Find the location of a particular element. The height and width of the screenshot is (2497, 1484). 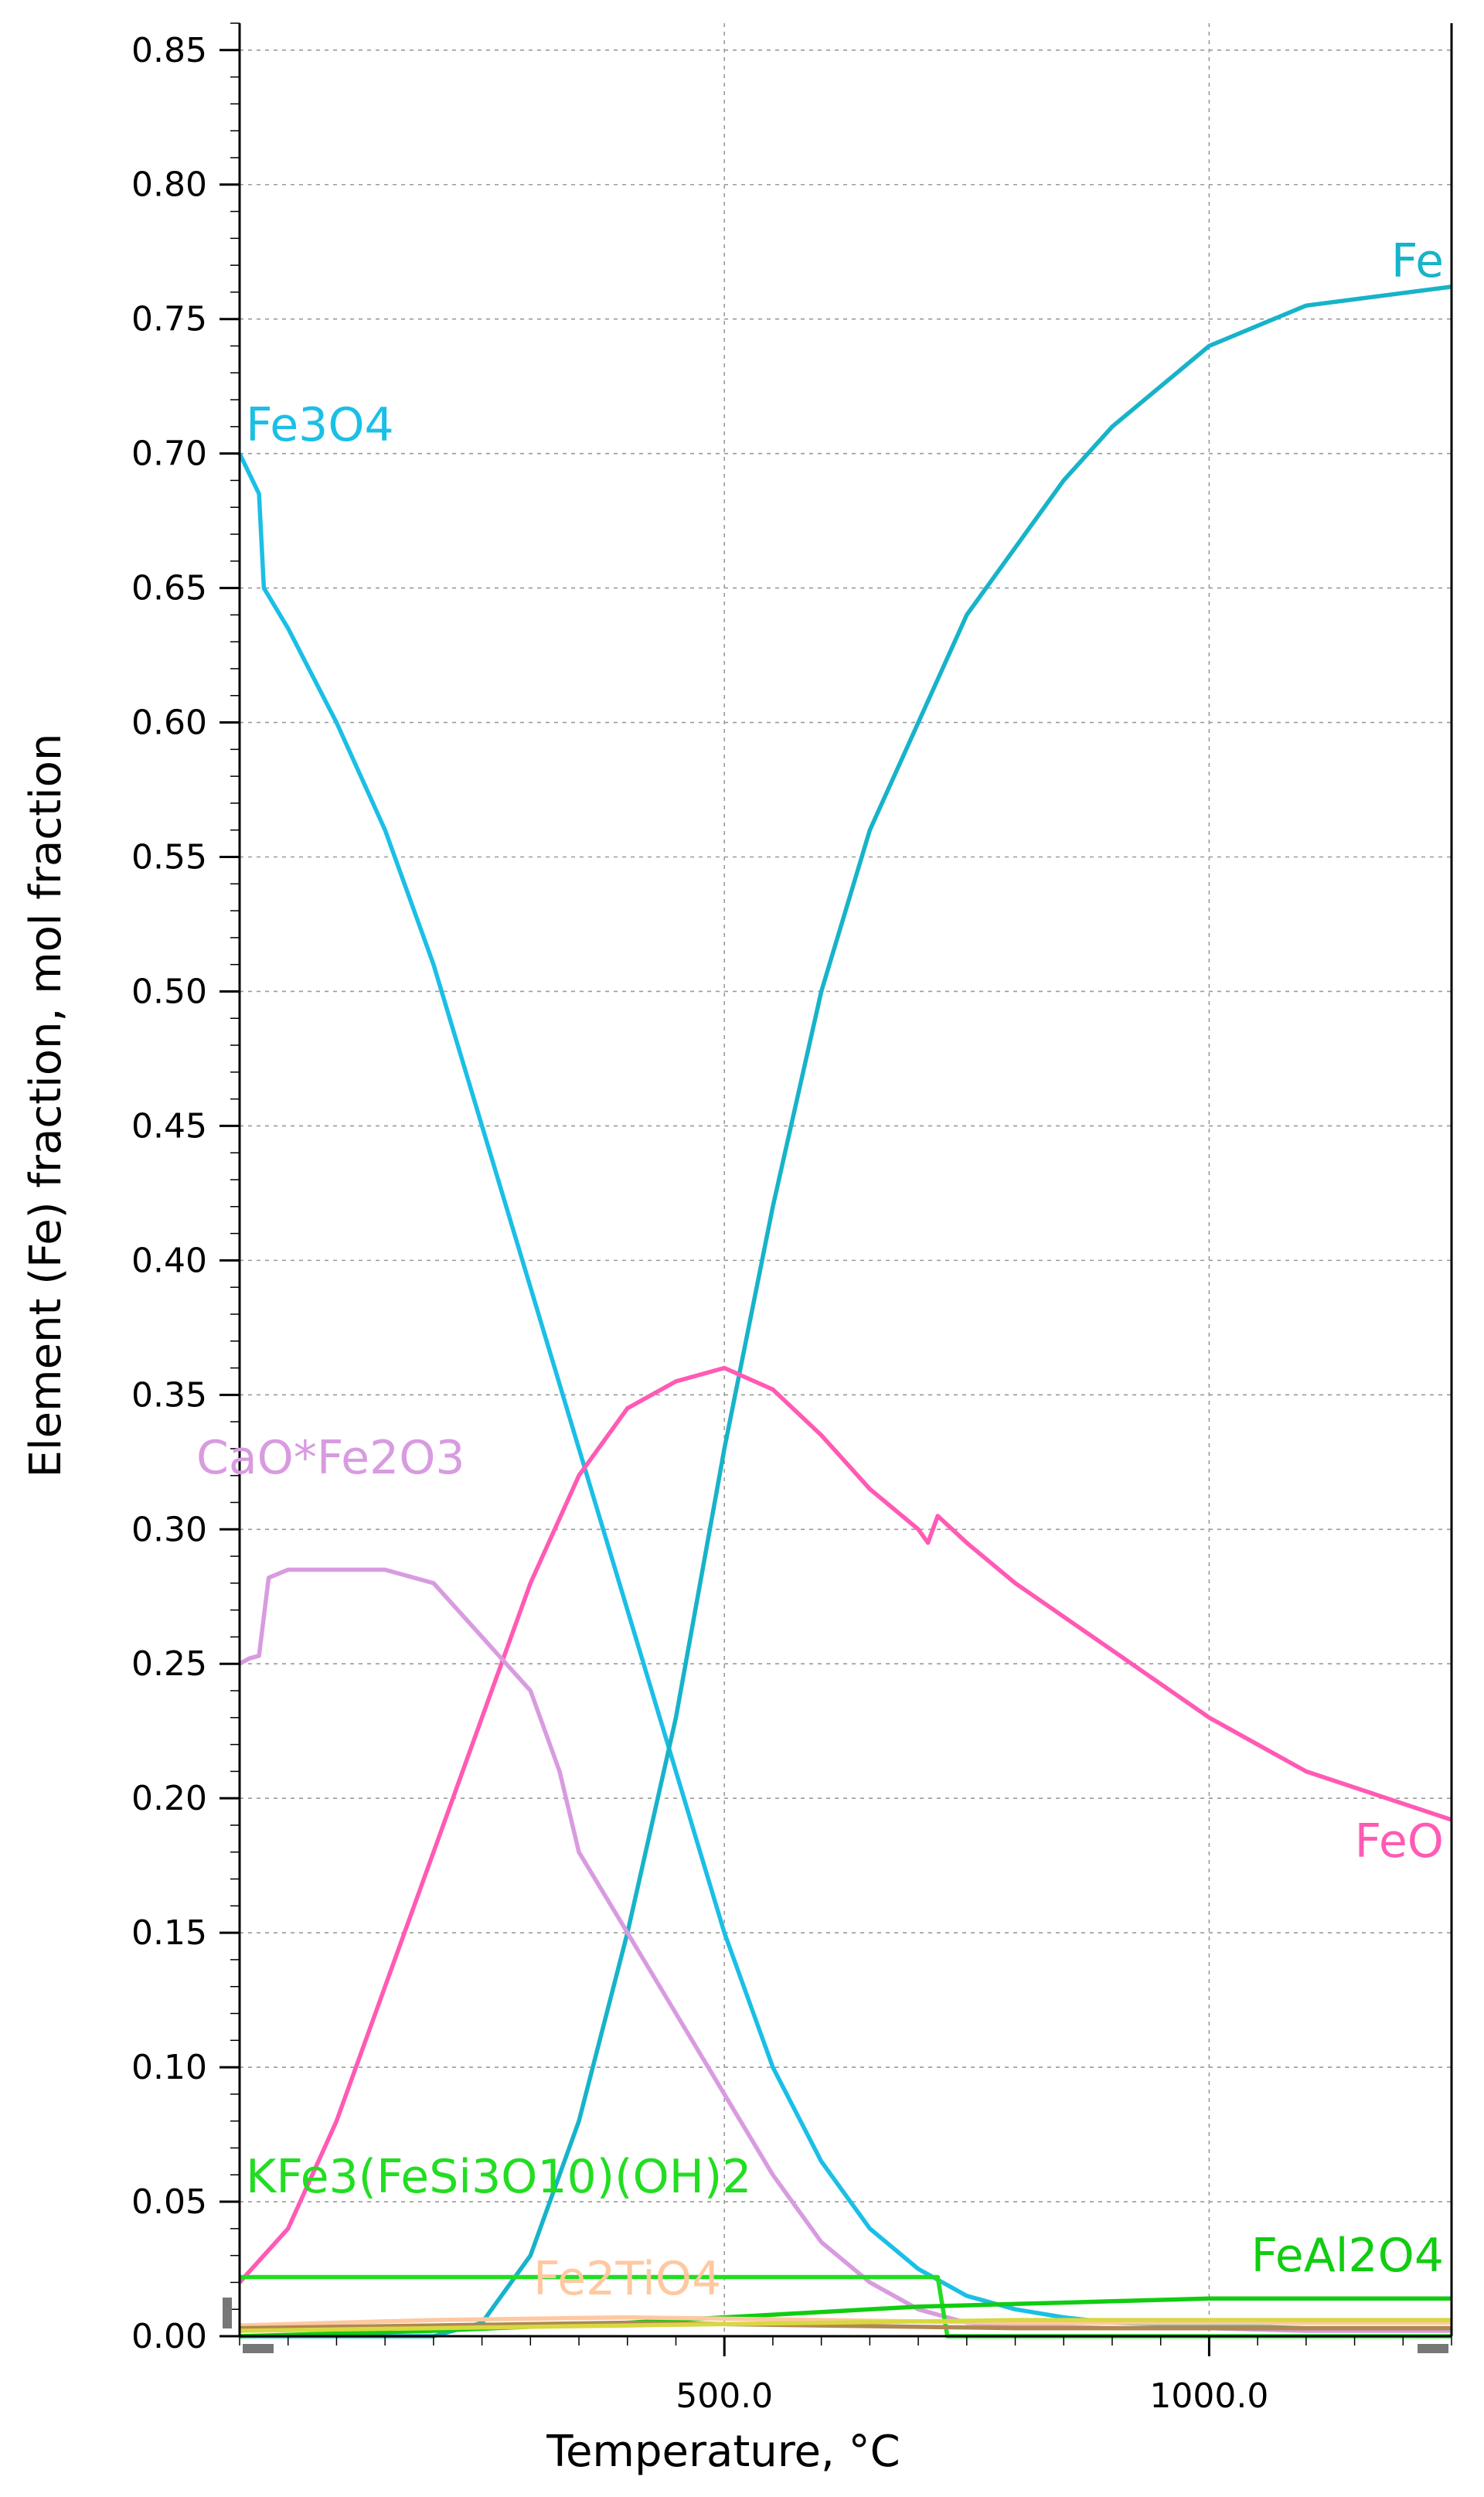

curve-label-fe: Fe is located at coordinates (1417, 261).